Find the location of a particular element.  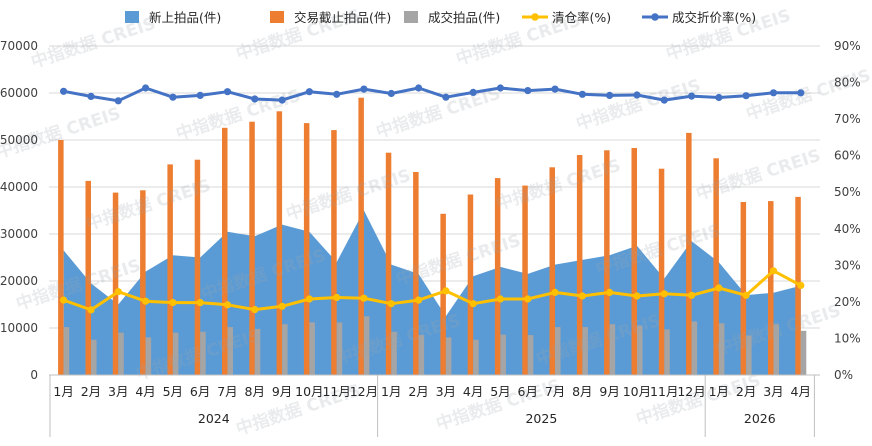

legend-label: 成交拍品(件) is located at coordinates (464, 17).